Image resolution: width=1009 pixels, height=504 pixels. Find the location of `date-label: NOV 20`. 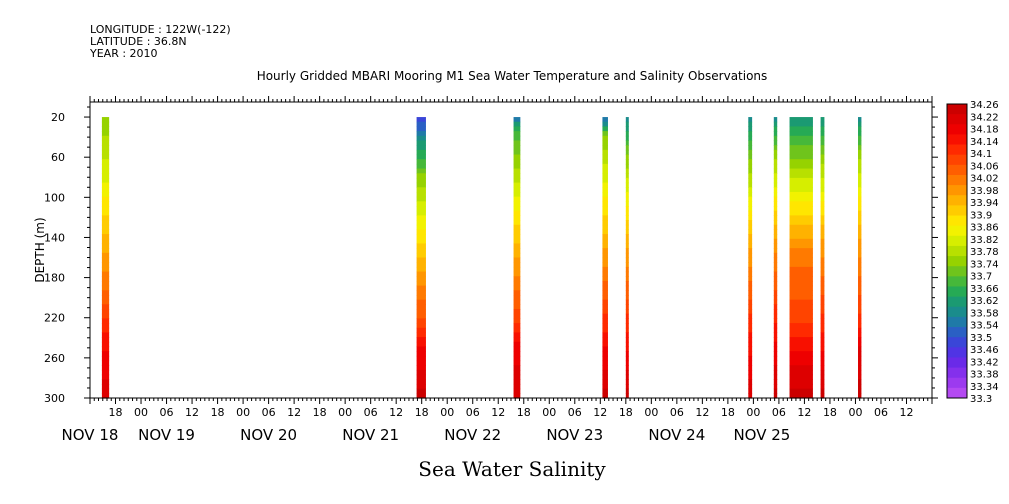

date-label: NOV 20 is located at coordinates (268, 435).